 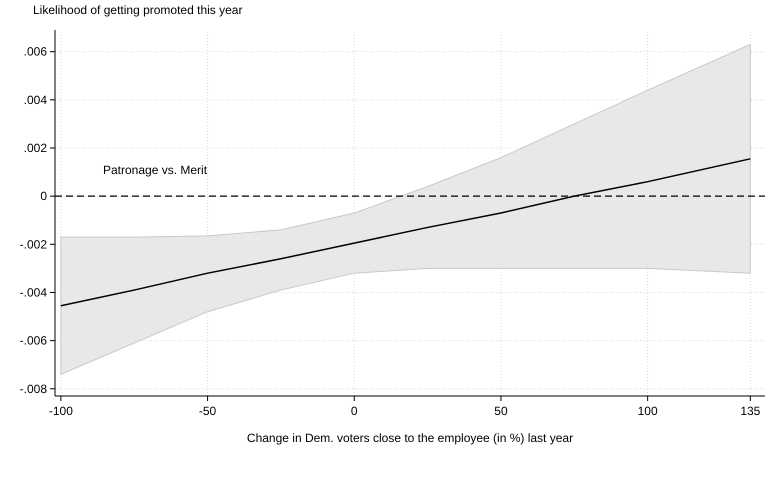 What do you see at coordinates (354, 411) in the screenshot?
I see `x-tick-label: 0` at bounding box center [354, 411].